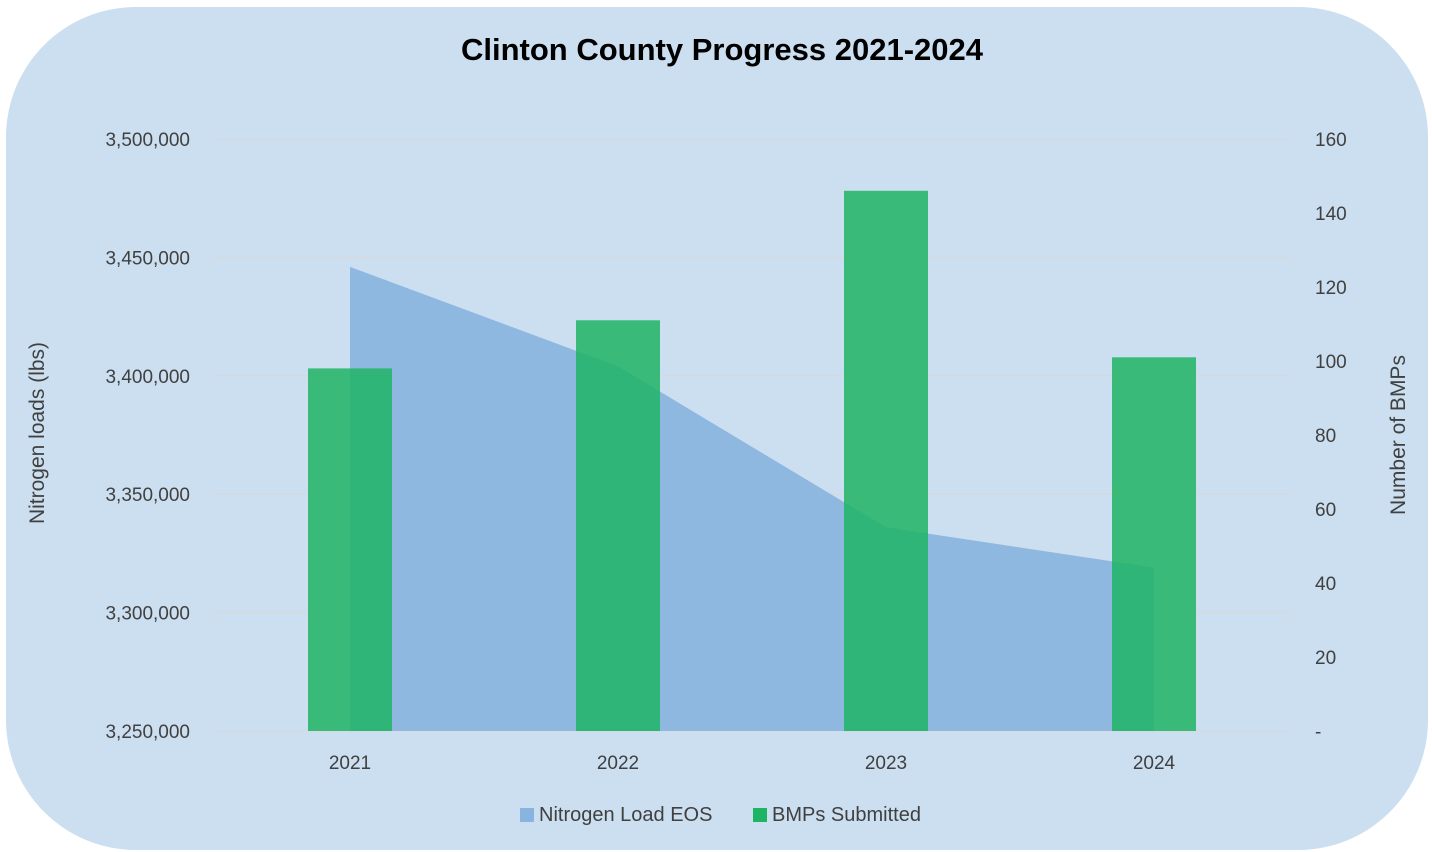 The height and width of the screenshot is (852, 1432). I want to click on x-tick-label: 2024, so click(1154, 763).